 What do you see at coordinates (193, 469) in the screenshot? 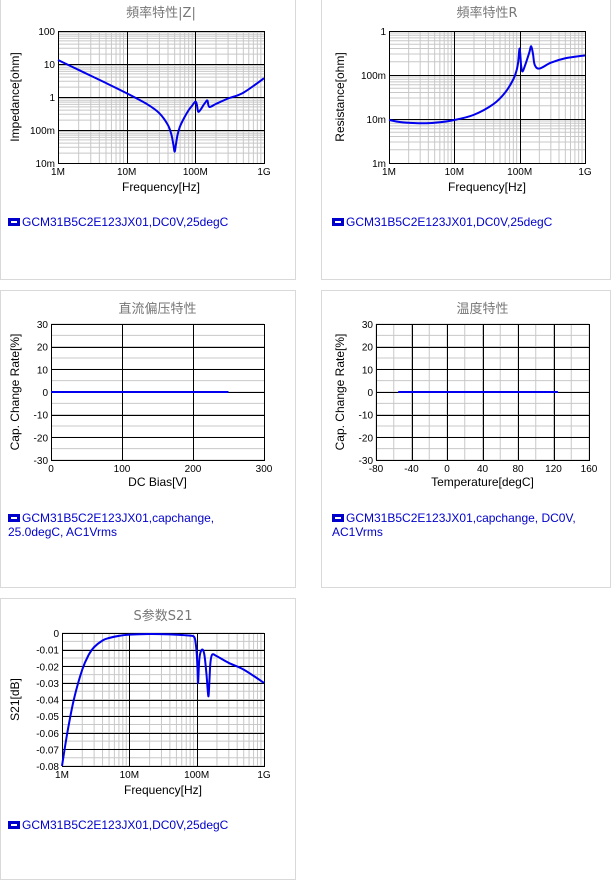
I see `x-tick-label: 200` at bounding box center [193, 469].